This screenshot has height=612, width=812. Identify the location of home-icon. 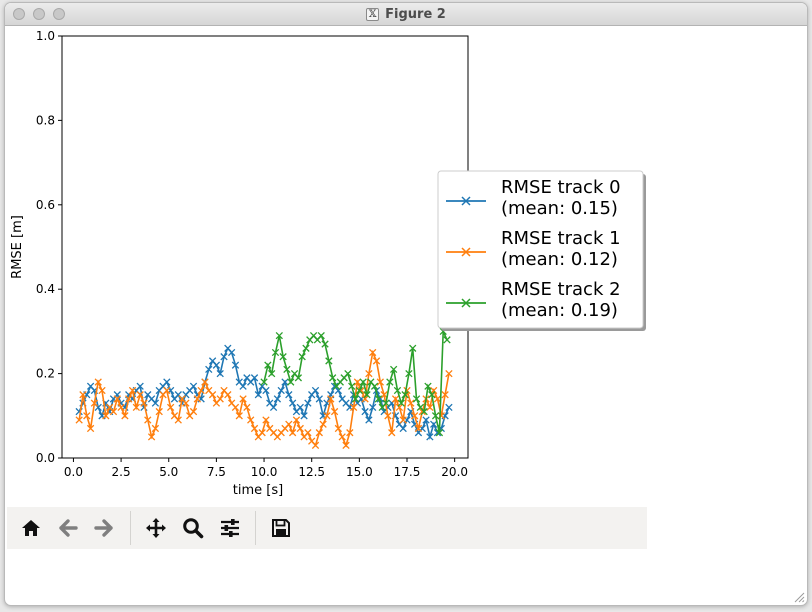
(31, 528).